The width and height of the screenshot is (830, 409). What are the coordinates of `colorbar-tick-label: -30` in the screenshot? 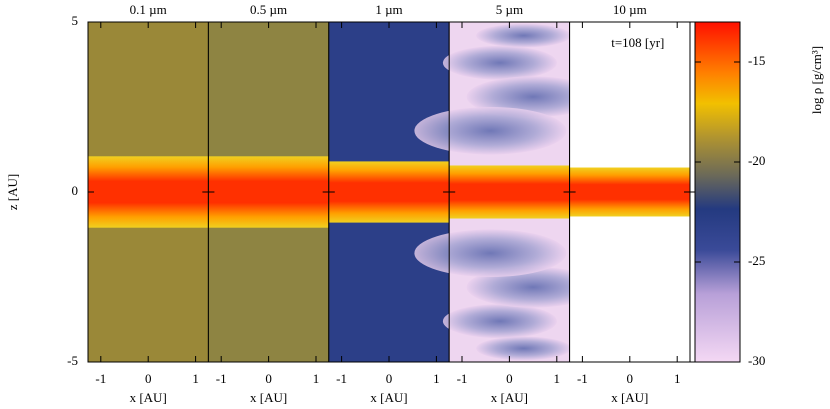 It's located at (756, 360).